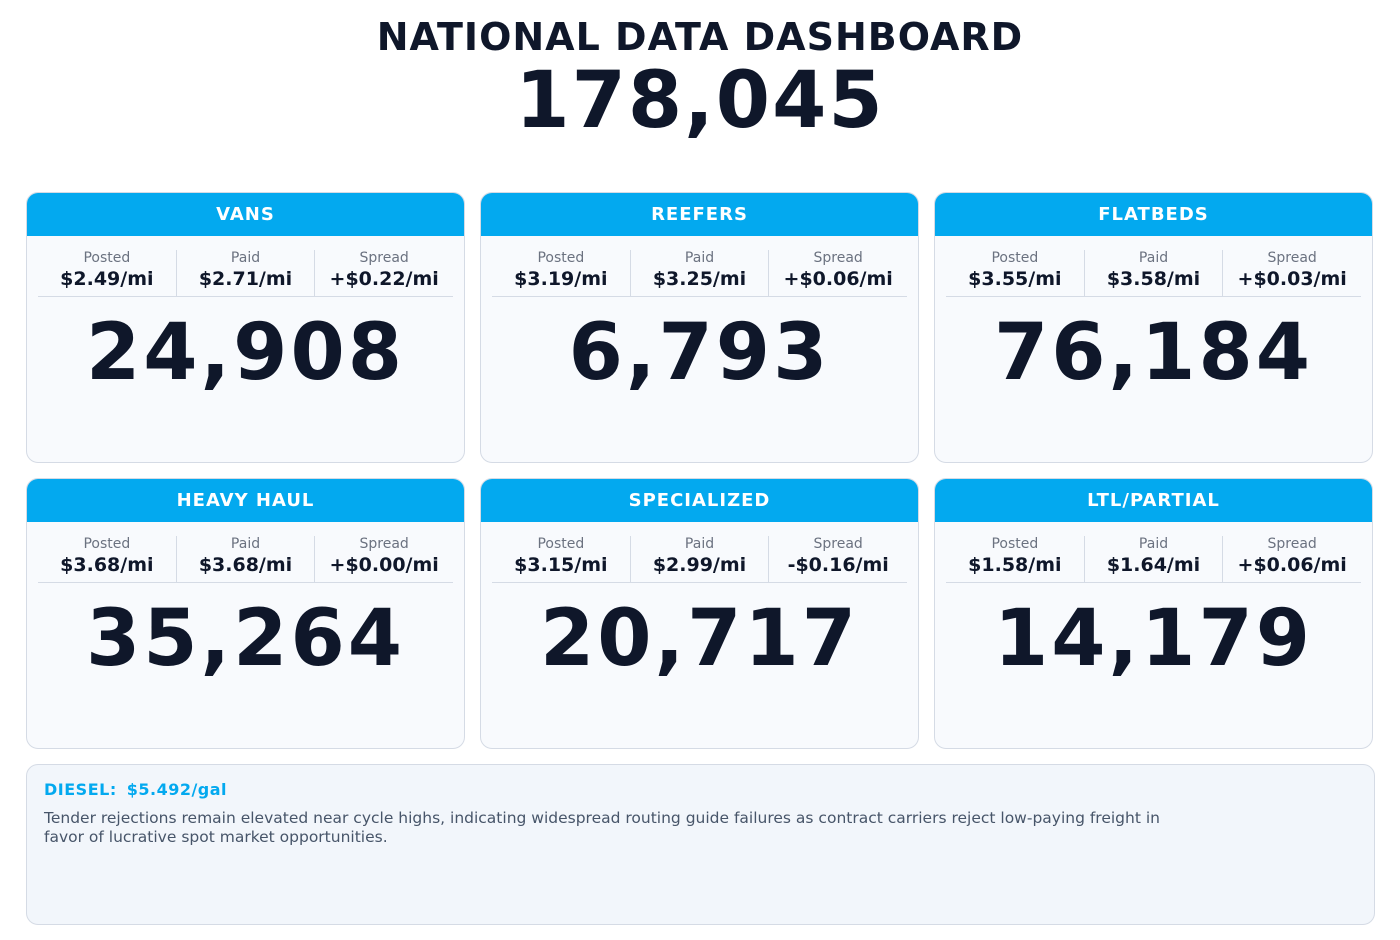  What do you see at coordinates (384, 565) in the screenshot?
I see `metric-value: +$0.00/mi` at bounding box center [384, 565].